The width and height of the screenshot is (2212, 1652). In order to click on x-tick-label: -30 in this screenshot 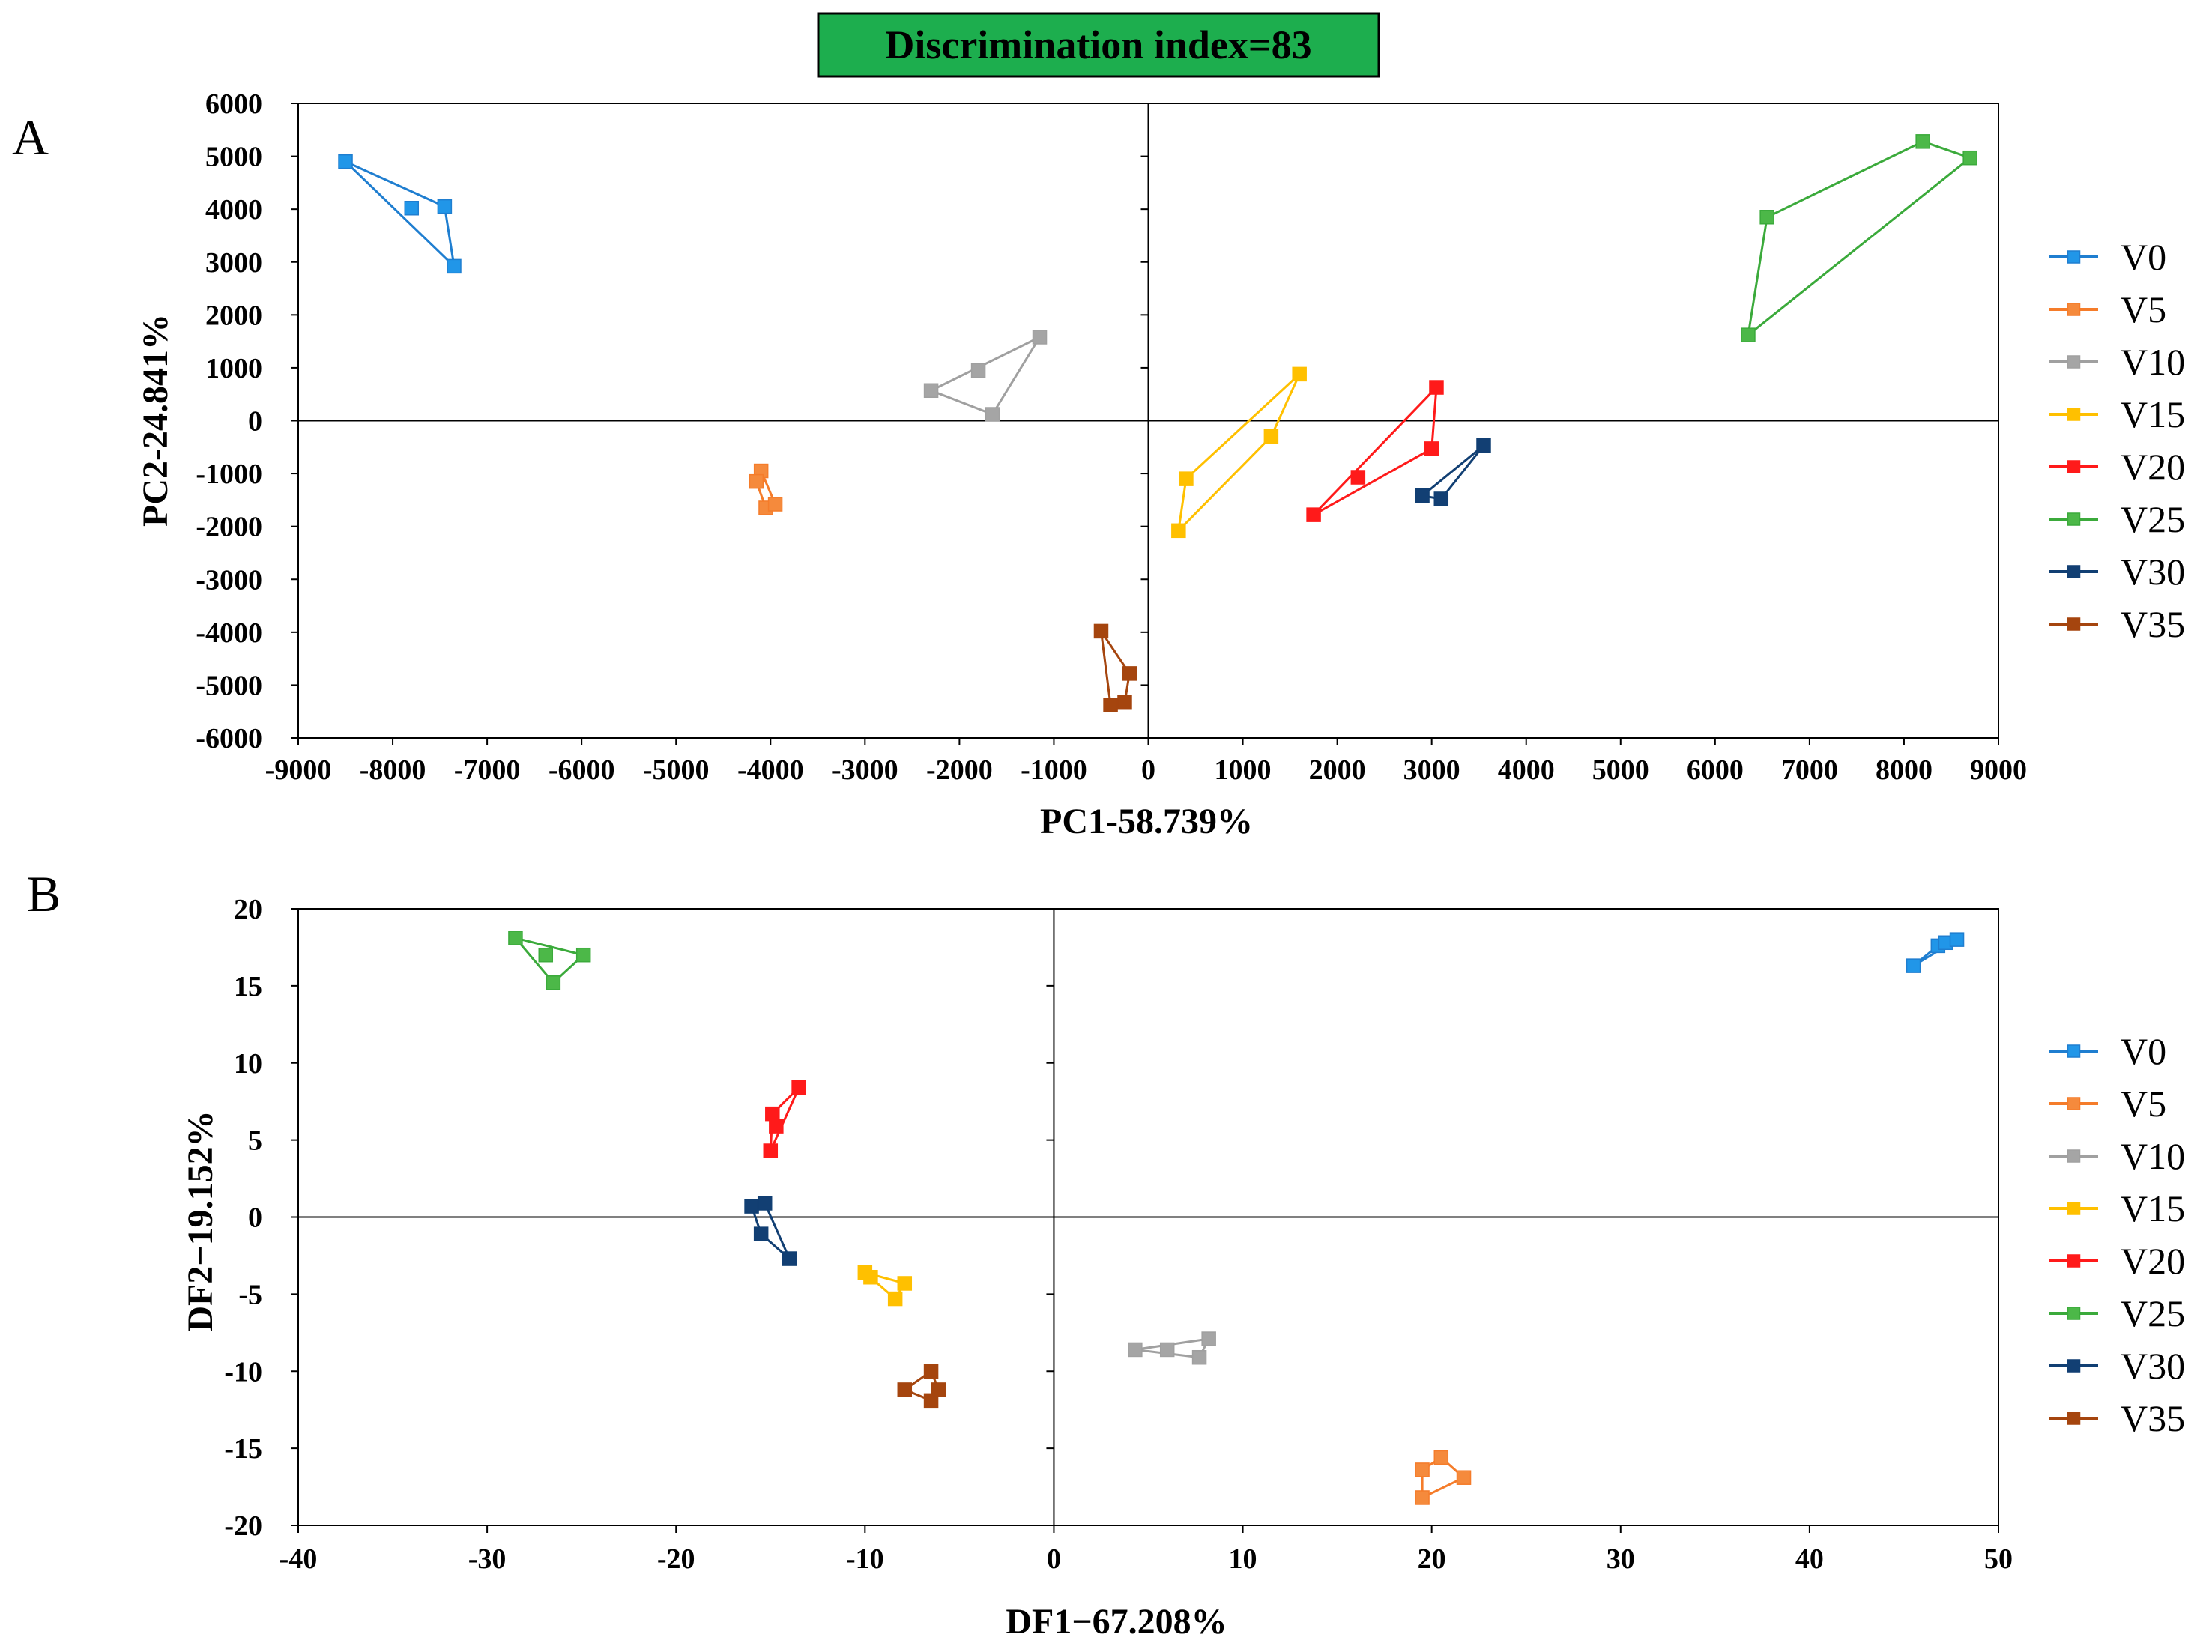, I will do `click(488, 1559)`.